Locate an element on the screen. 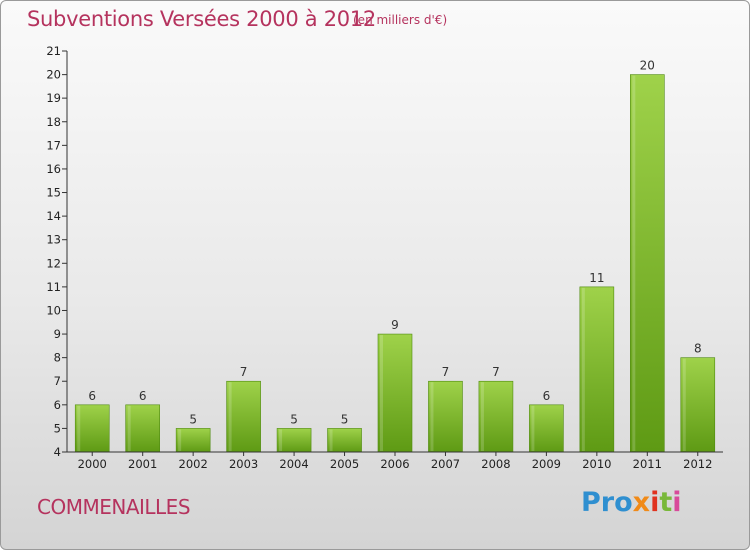  x-tick-label-2006: 2006 is located at coordinates (394, 464).